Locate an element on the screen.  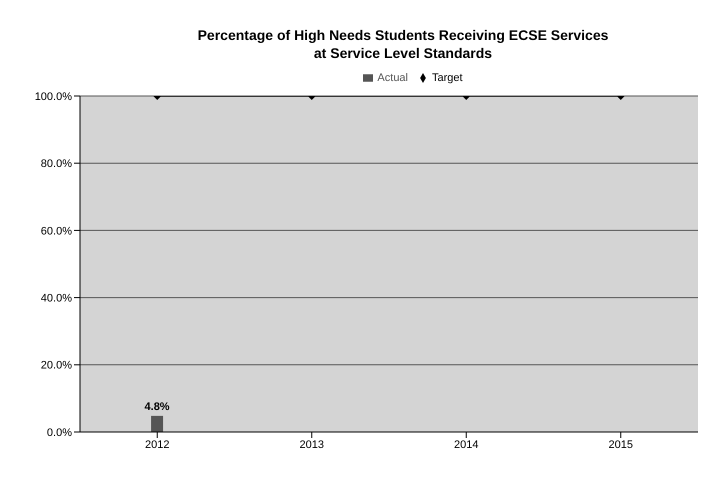
y-tick-label: 0.0% is located at coordinates (59, 432).